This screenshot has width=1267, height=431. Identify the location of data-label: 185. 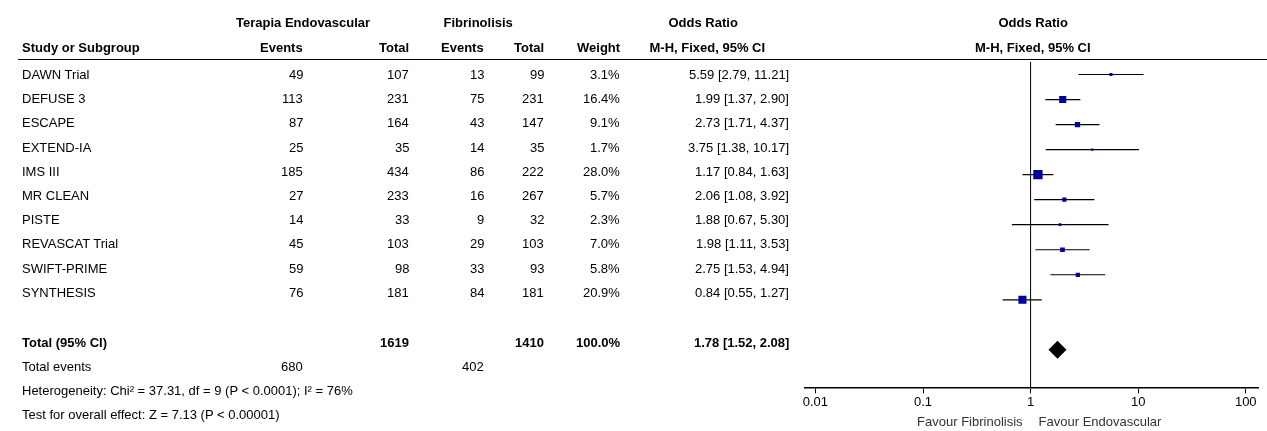
(292, 171).